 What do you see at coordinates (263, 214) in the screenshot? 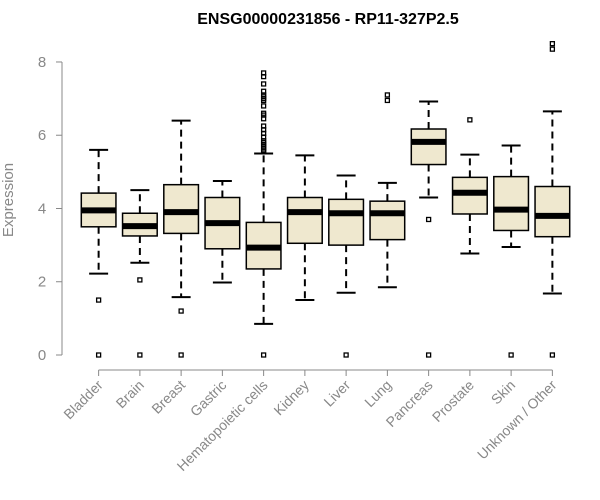
I see `box-hematopoietic-cells` at bounding box center [263, 214].